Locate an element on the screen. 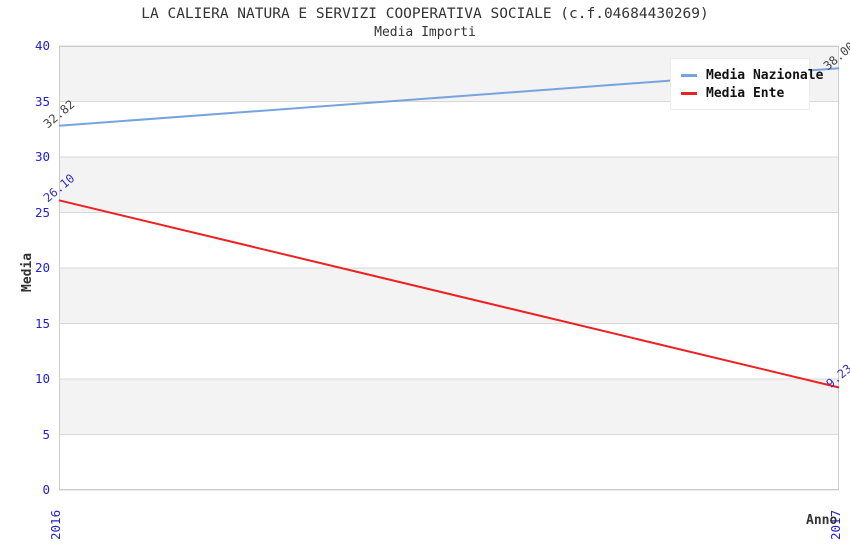 The height and width of the screenshot is (550, 850). y-tick-label: 15 is located at coordinates (42, 323).